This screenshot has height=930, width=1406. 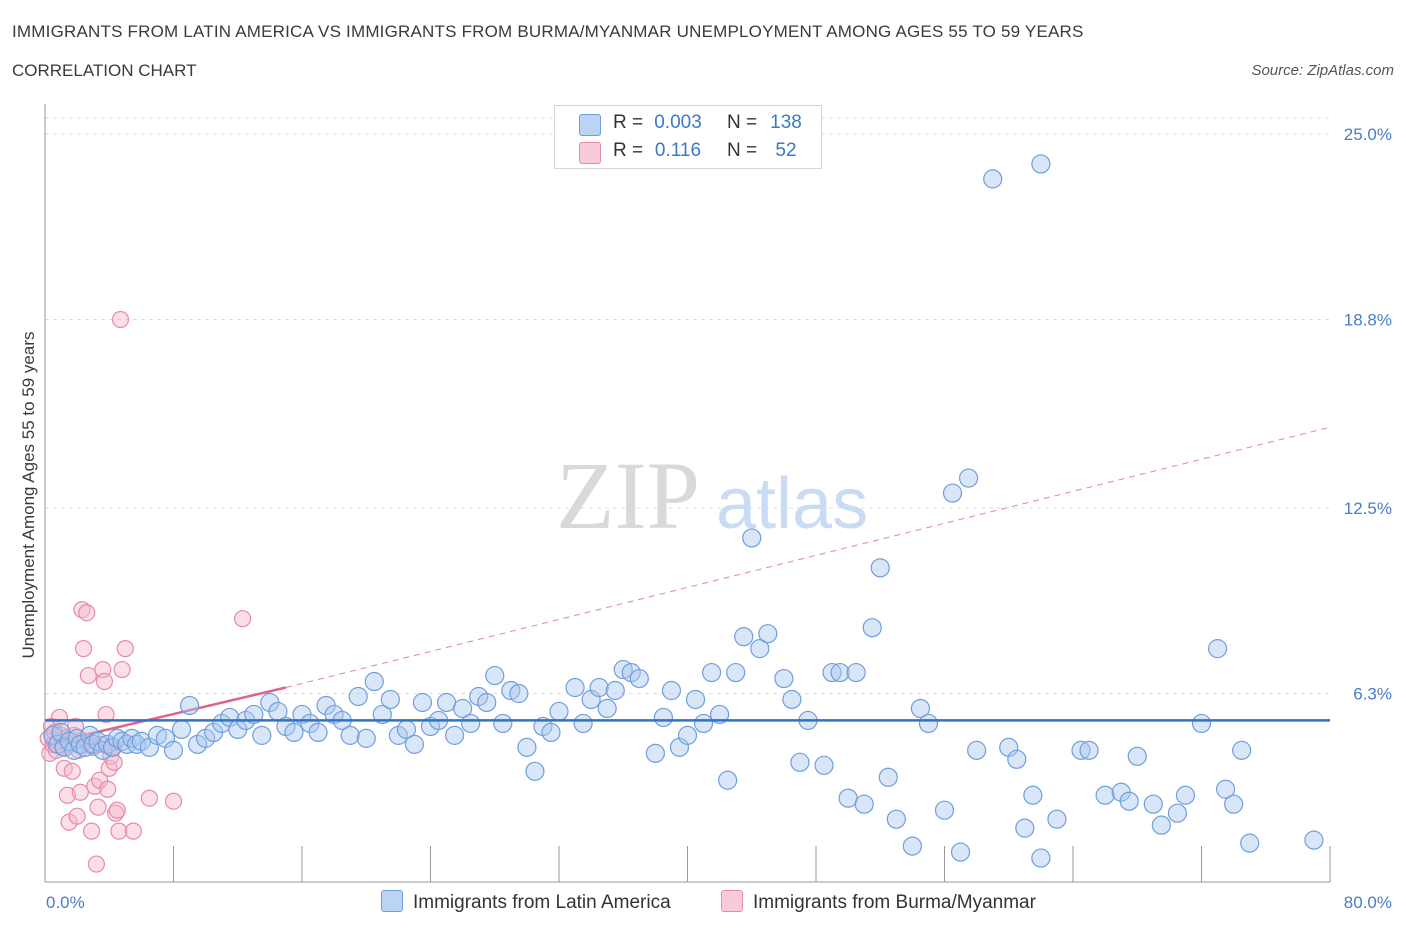 What do you see at coordinates (628, 150) in the screenshot?
I see `legend-r-label: R =` at bounding box center [628, 150].